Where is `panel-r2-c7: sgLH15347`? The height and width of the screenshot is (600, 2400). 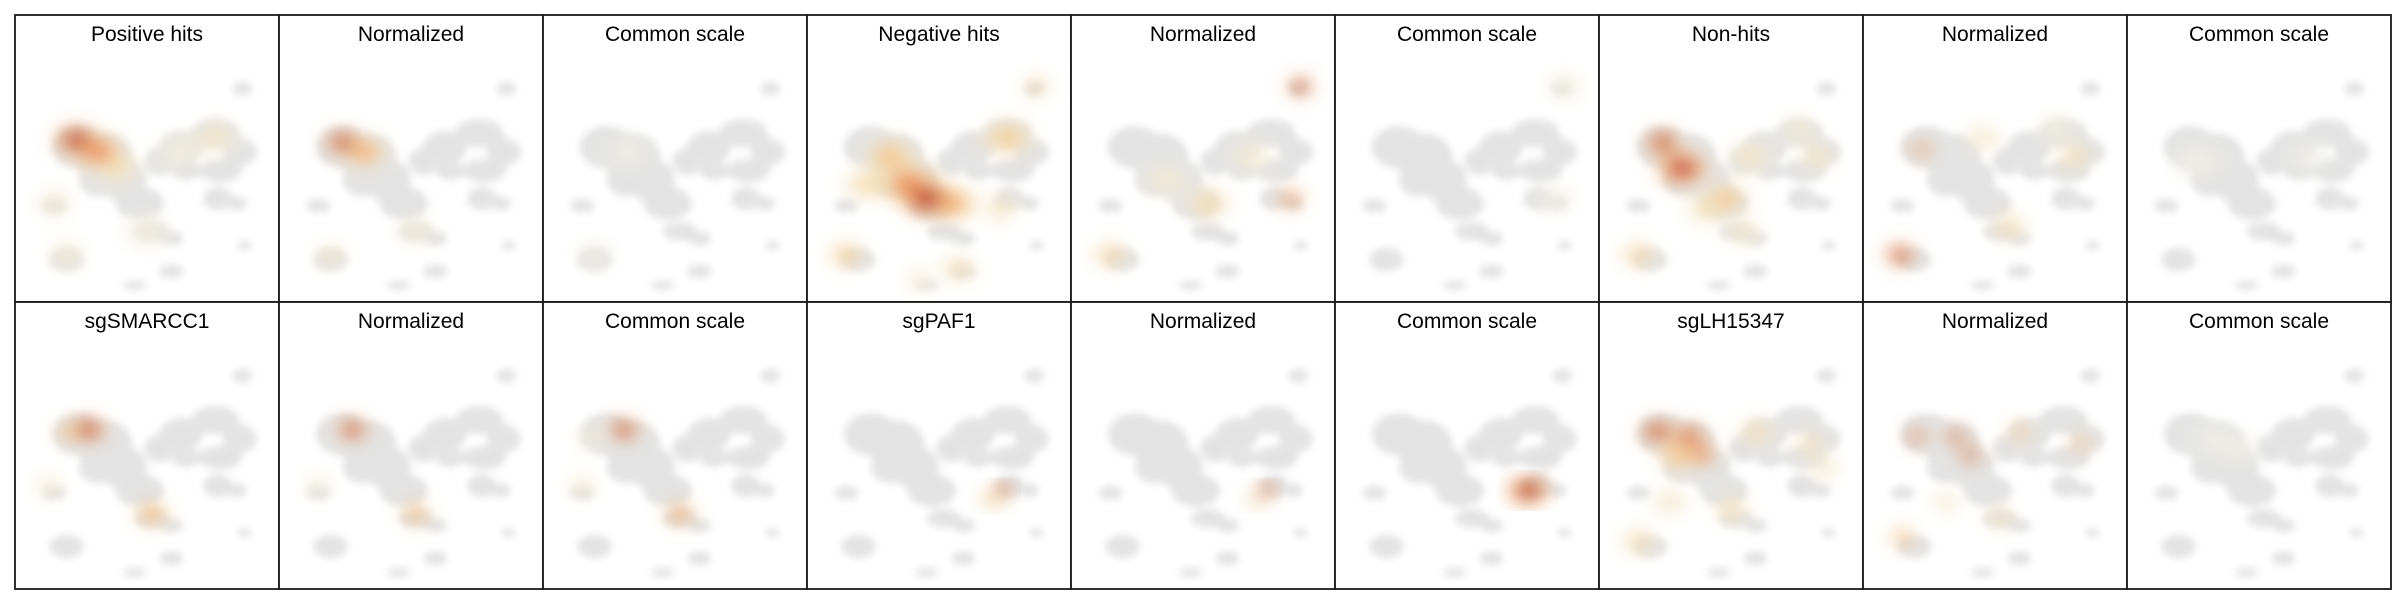
panel-r2-c7: sgLH15347 is located at coordinates (1731, 445).